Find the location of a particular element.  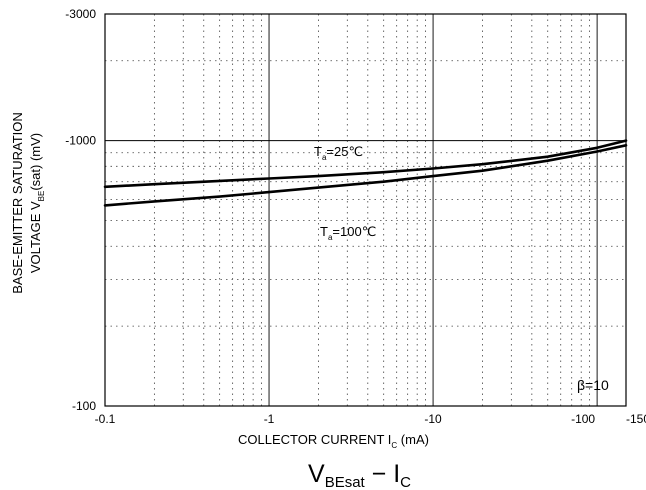

x-tick-label: -10 is located at coordinates (433, 419).